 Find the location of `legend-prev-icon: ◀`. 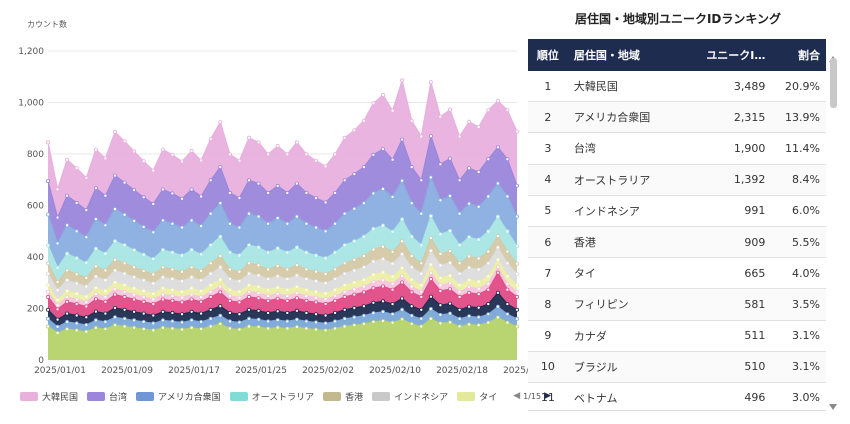

legend-prev-icon: ◀ is located at coordinates (517, 396).